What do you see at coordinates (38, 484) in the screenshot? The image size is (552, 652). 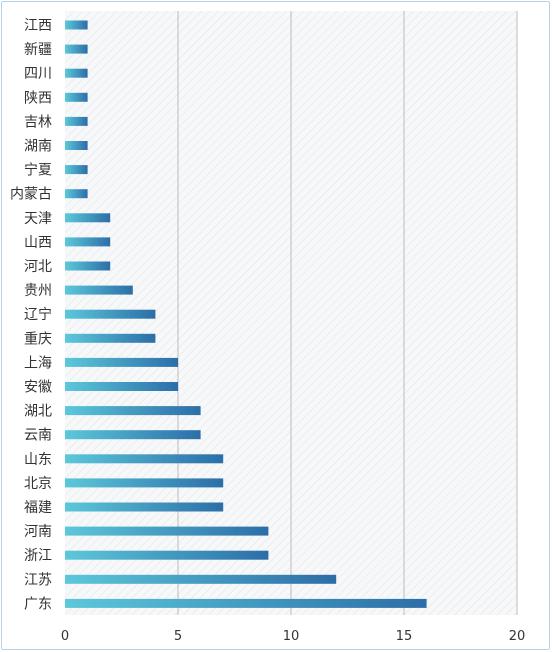 I see `y-tick-label: 北京` at bounding box center [38, 484].